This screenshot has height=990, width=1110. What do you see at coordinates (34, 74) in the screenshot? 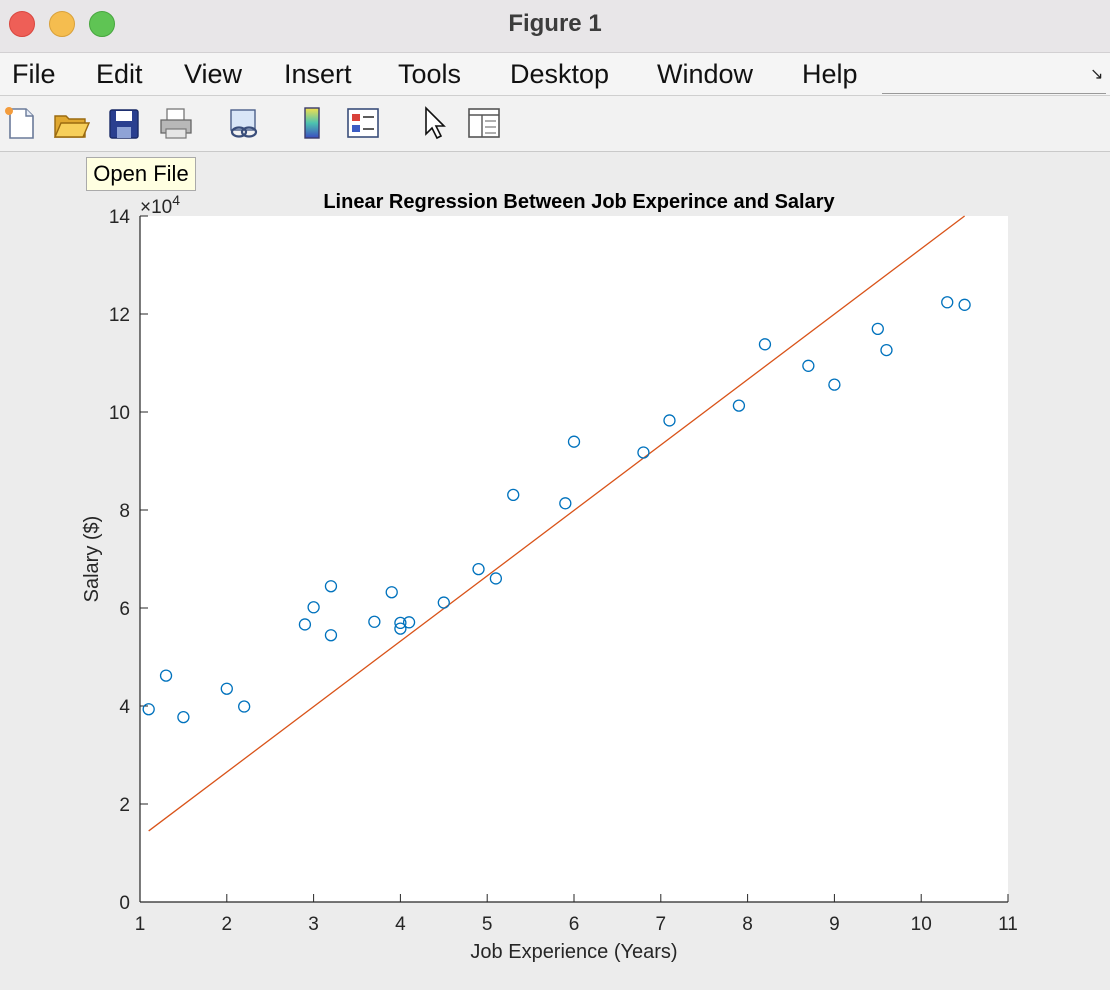
I see `menu-file: File` at bounding box center [34, 74].